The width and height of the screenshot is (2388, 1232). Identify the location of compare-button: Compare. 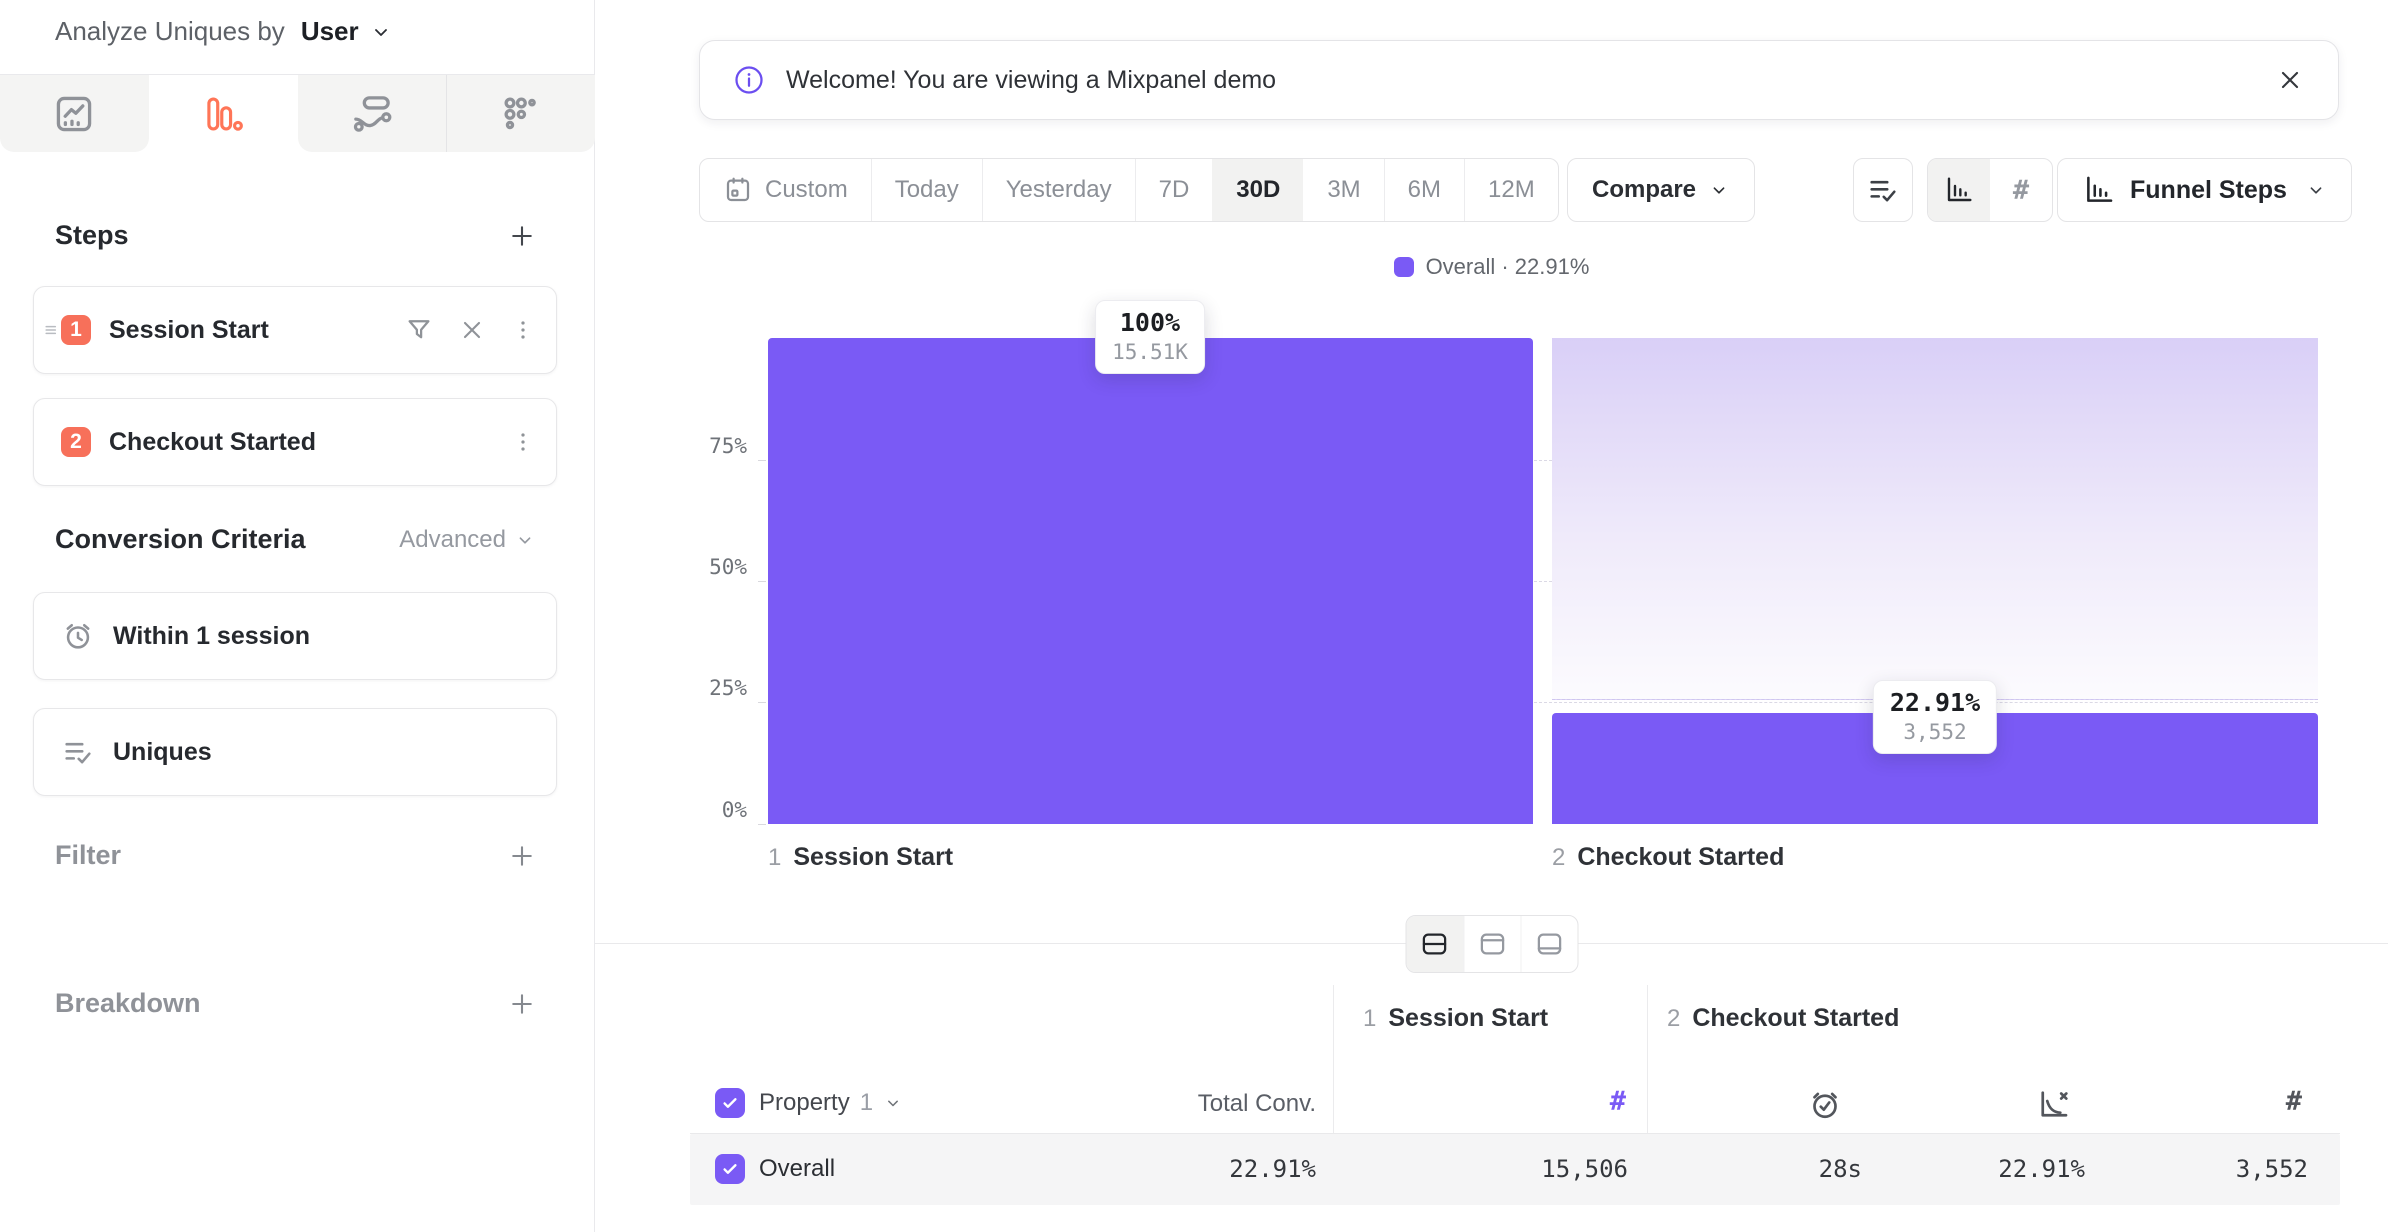
(1661, 190).